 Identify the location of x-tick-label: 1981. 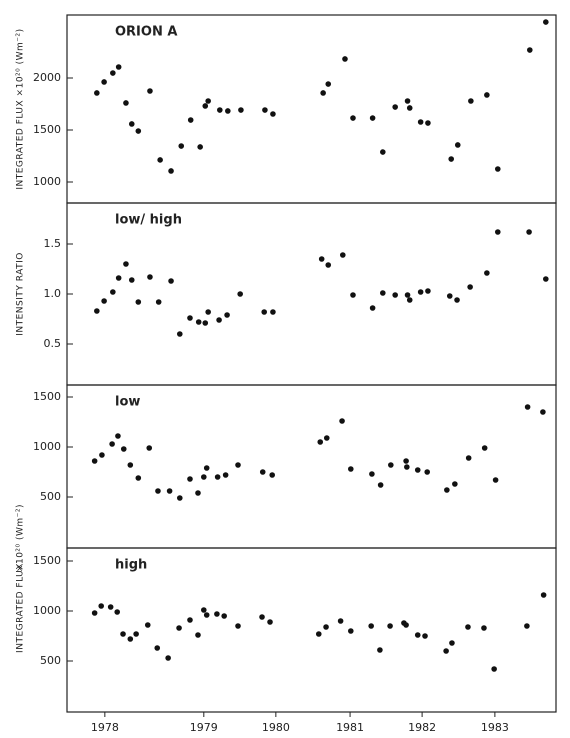
(350, 727).